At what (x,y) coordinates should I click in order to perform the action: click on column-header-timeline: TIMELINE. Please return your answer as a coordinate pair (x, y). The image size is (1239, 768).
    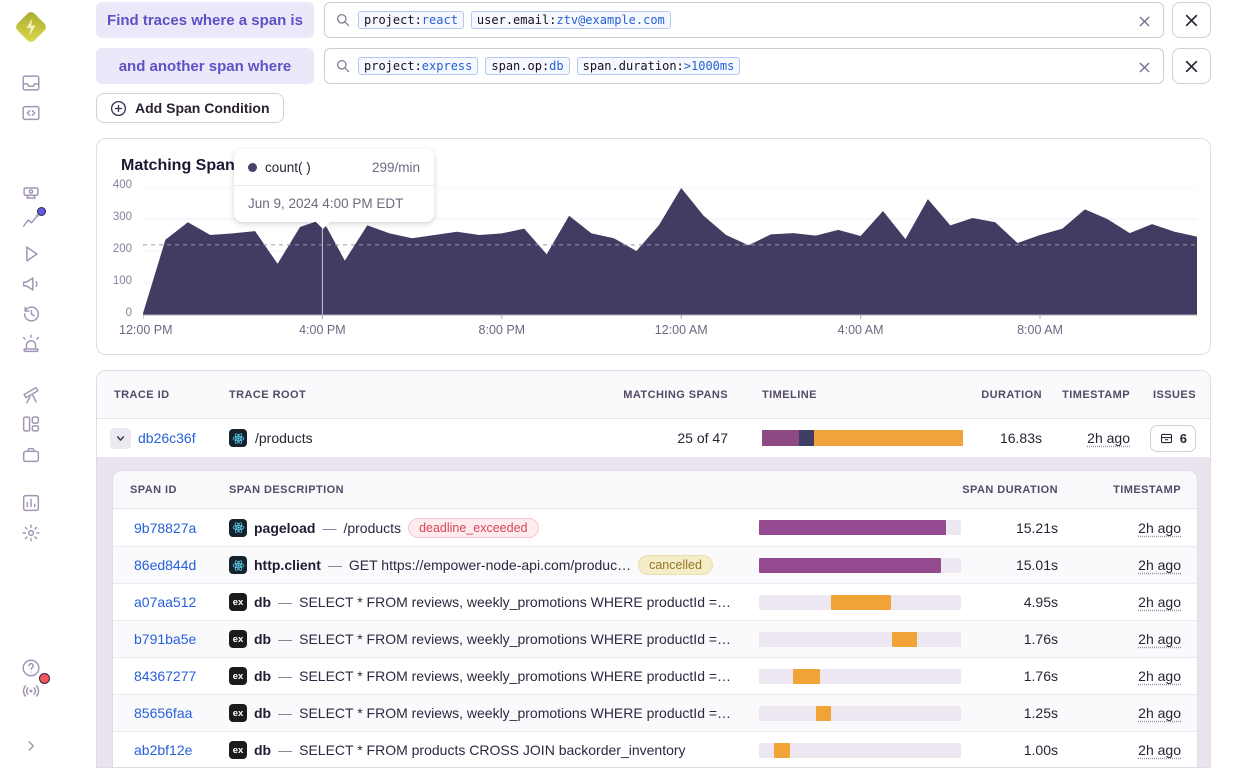
    Looking at the image, I should click on (789, 394).